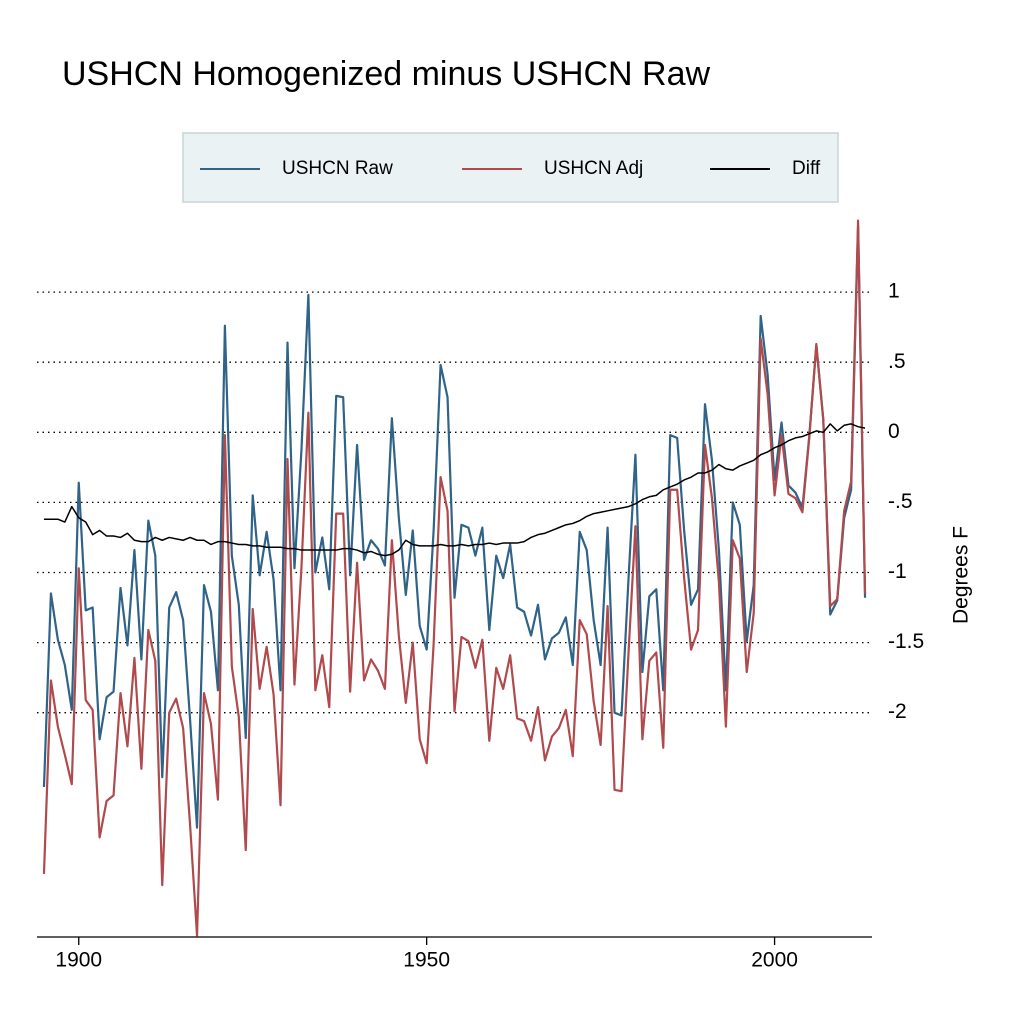 The image size is (1024, 1024). Describe the element at coordinates (961, 575) in the screenshot. I see `y-axis-label: Degrees F` at that location.